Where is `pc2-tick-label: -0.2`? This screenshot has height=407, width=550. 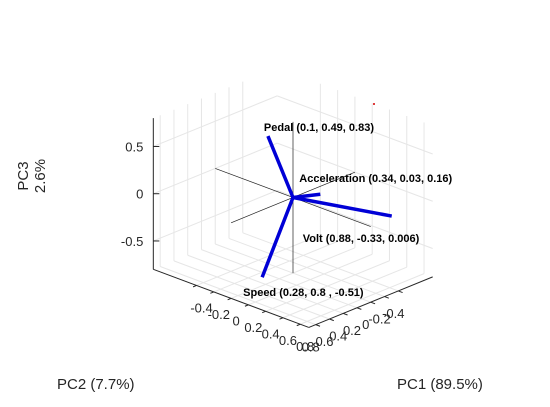
pc2-tick-label: -0.2 is located at coordinates (379, 319).